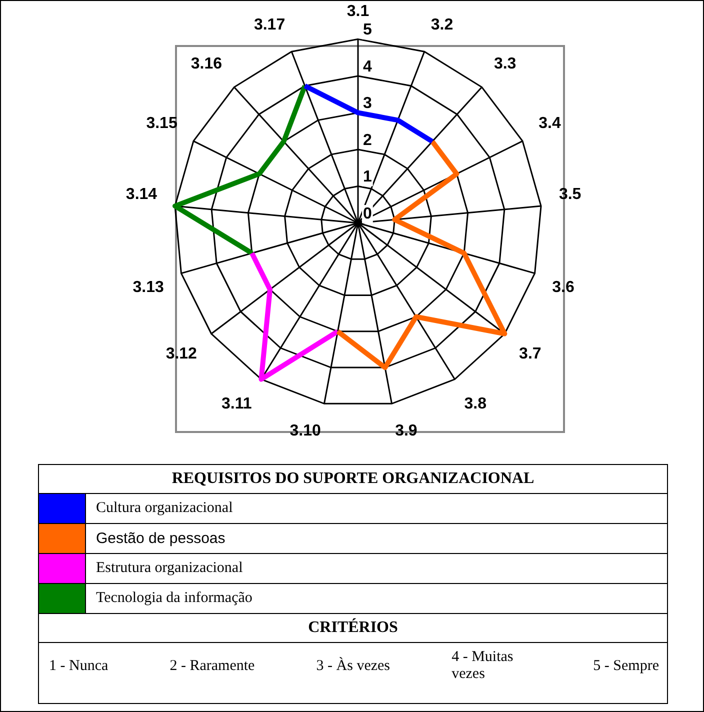 The image size is (704, 712). Describe the element at coordinates (367, 30) in the screenshot. I see `y-tick-label: 5` at that location.